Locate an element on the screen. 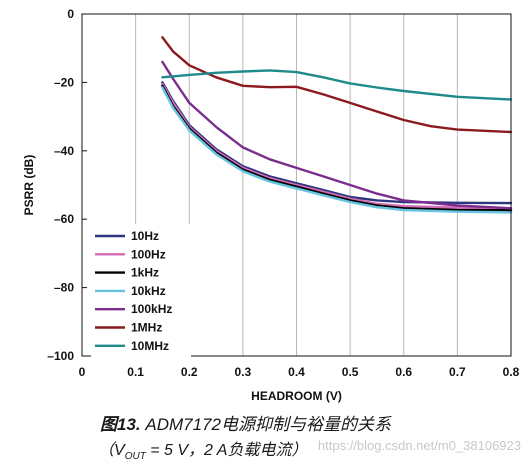 This screenshot has width=529, height=467. legend-label-1khz: 1kHz is located at coordinates (145, 273).